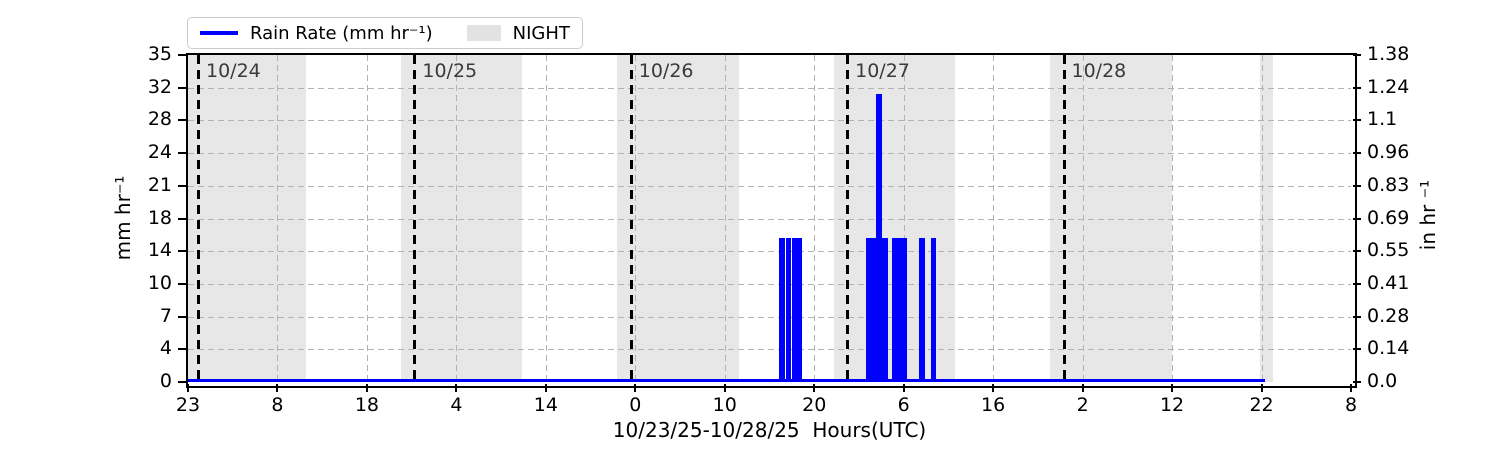  What do you see at coordinates (165, 315) in the screenshot?
I see `y-tick-label-left: 7` at bounding box center [165, 315].